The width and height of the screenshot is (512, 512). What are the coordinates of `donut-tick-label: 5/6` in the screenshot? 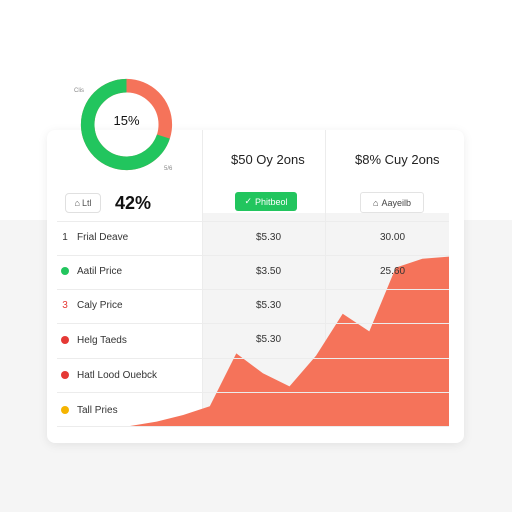 It's located at (168, 169).